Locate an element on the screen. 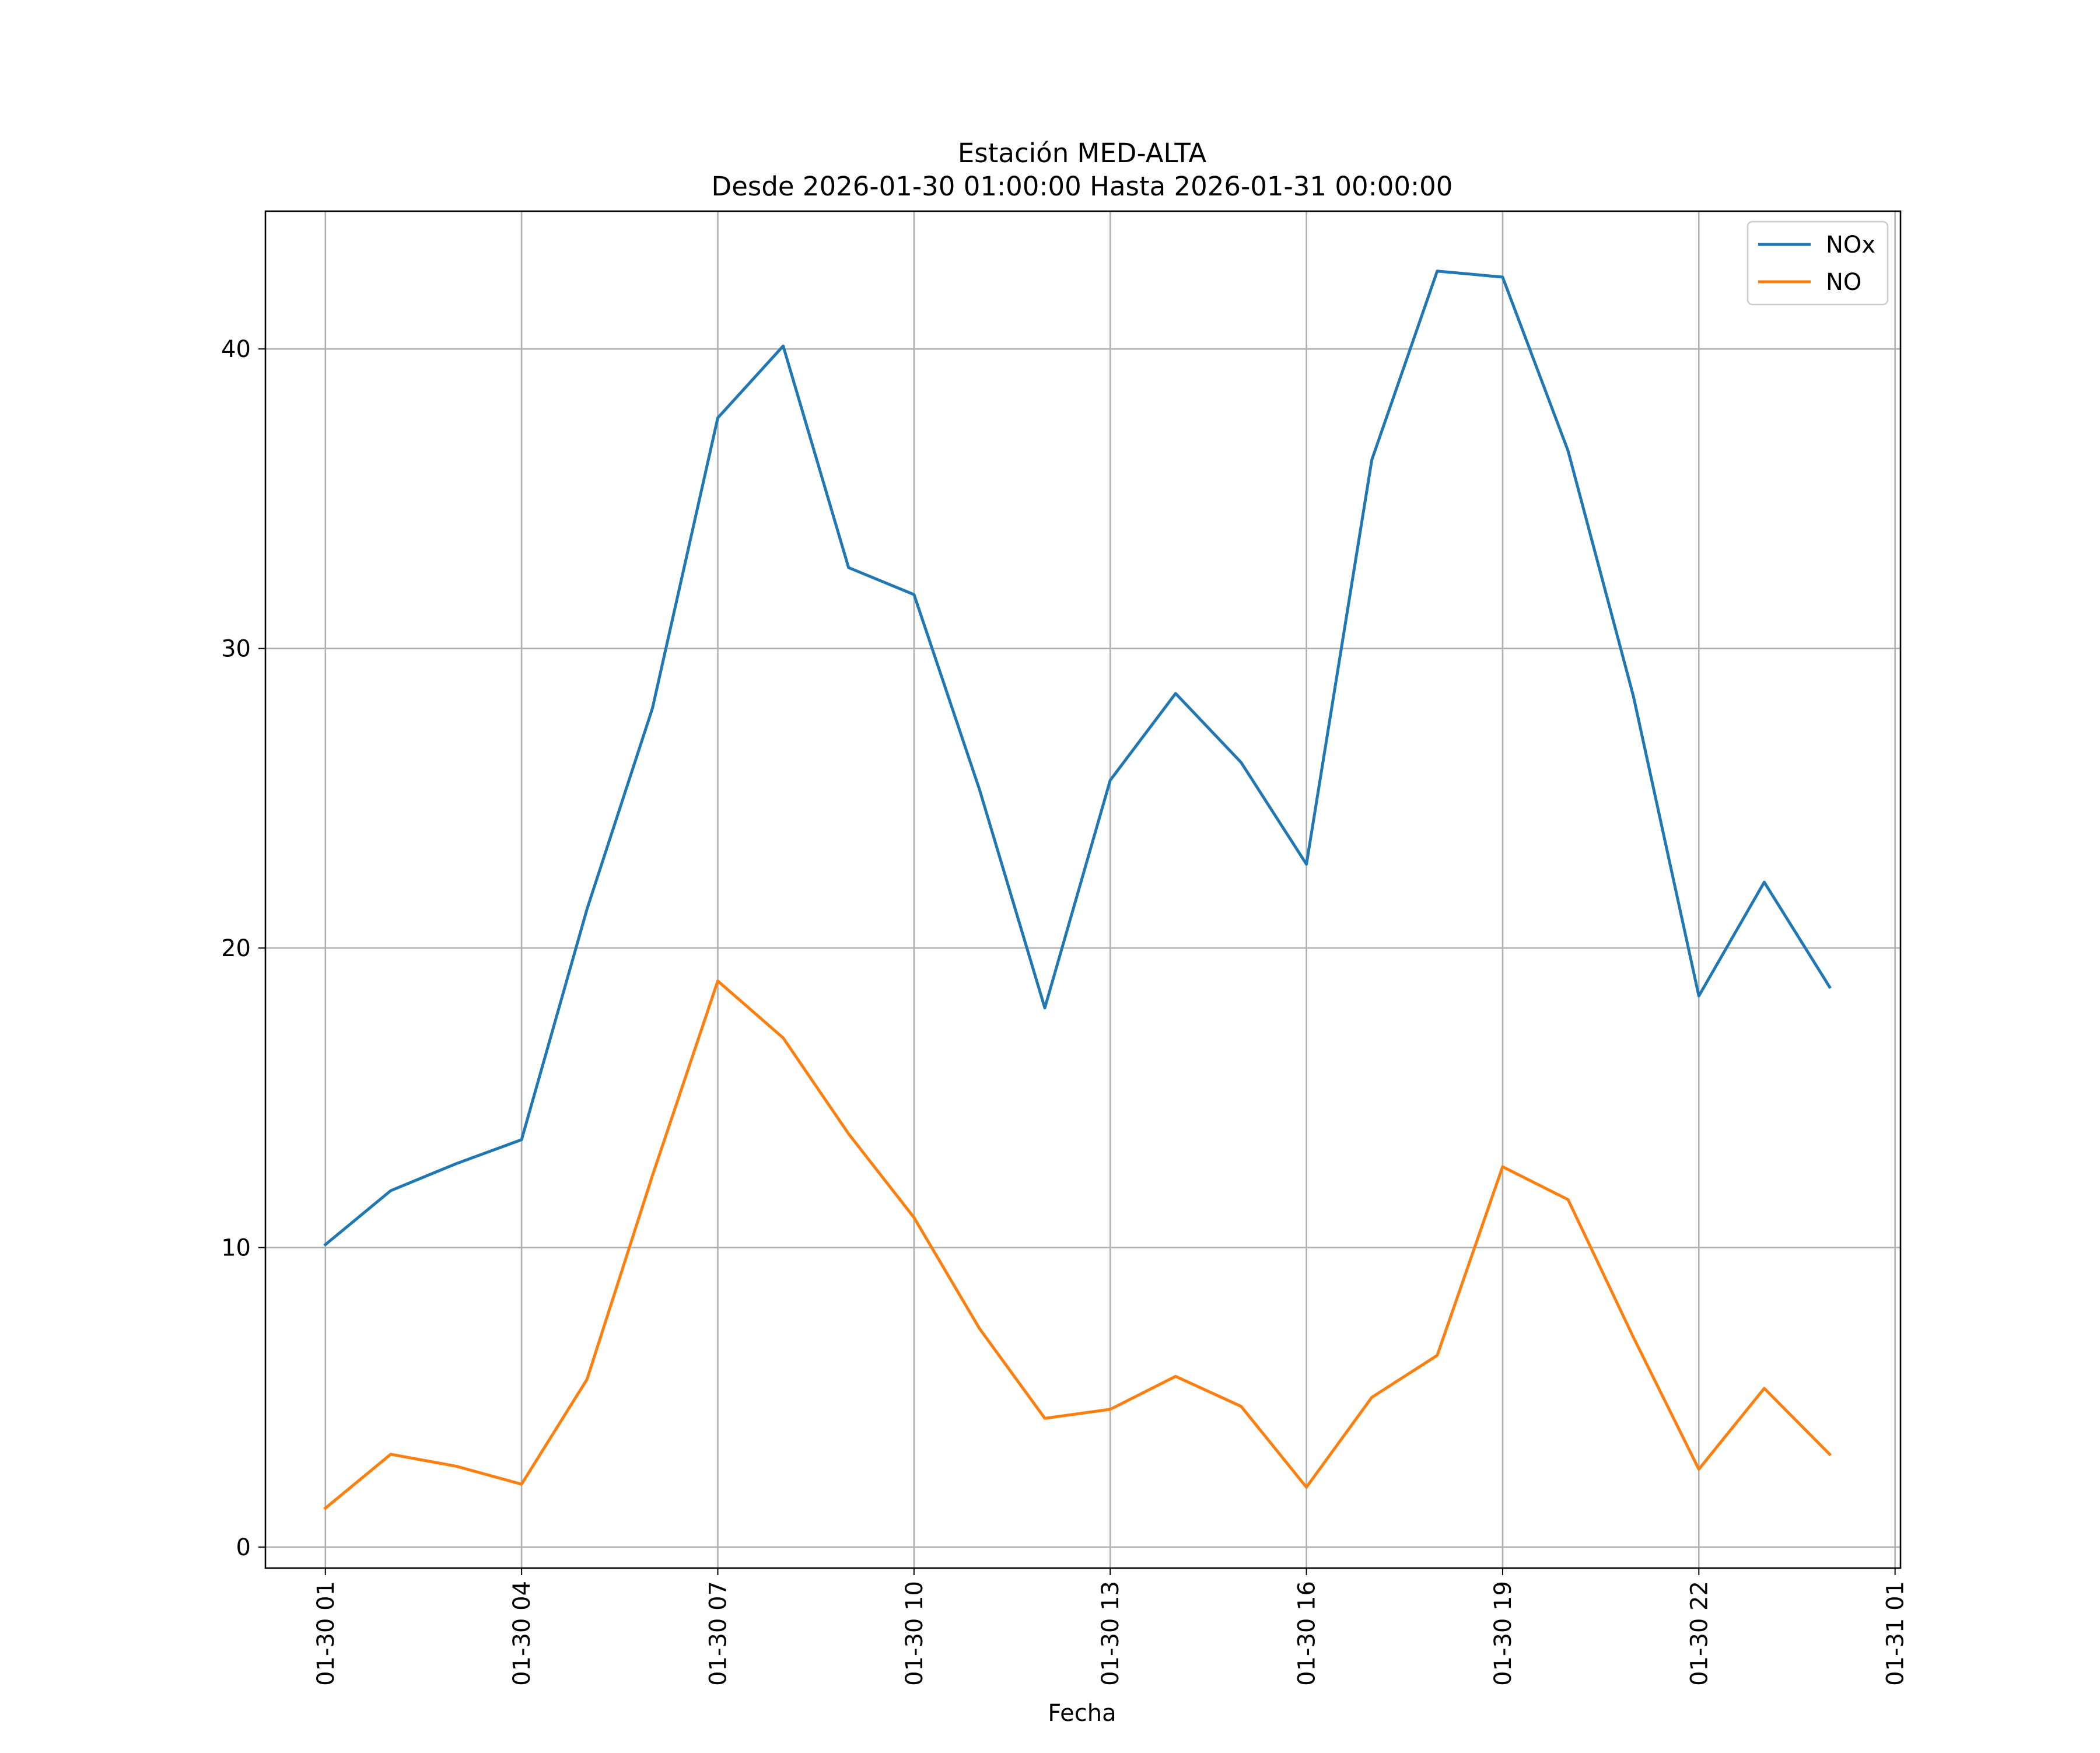  legend-box is located at coordinates (1817, 263).